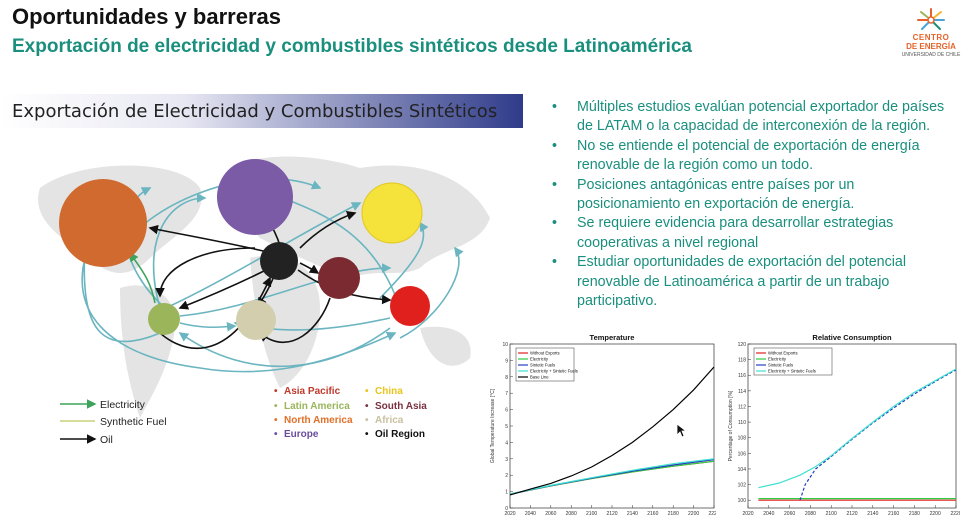 This screenshot has width=970, height=522. Describe the element at coordinates (410, 306) in the screenshot. I see `region-asia-pacific` at that location.